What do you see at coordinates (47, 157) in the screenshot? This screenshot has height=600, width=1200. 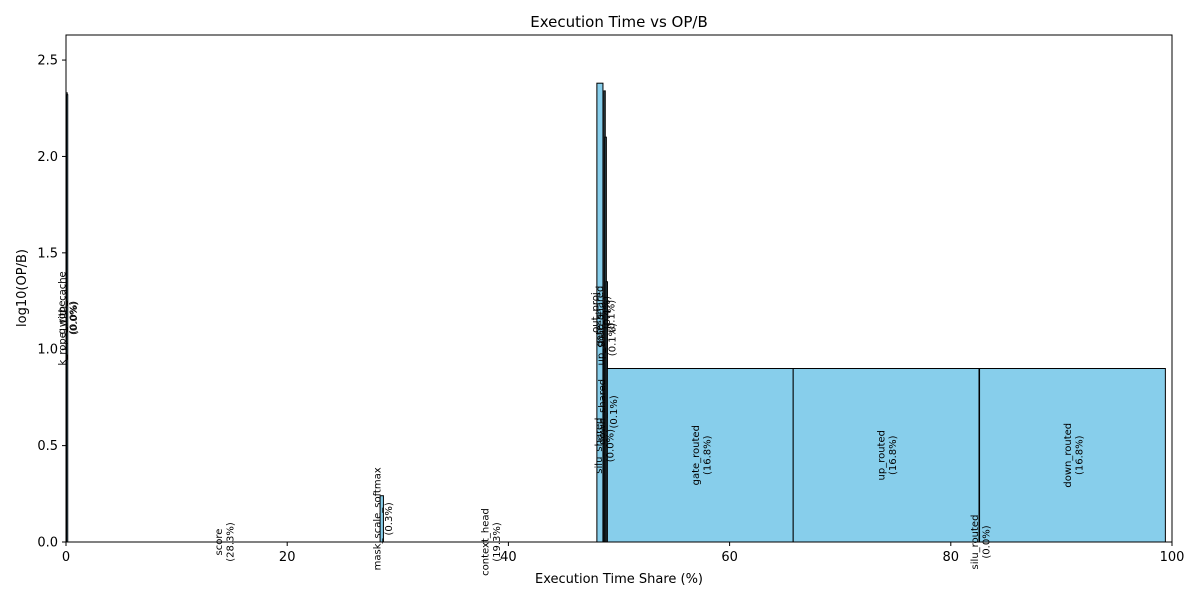 I see `y-tick-label: 2.0` at bounding box center [47, 157].